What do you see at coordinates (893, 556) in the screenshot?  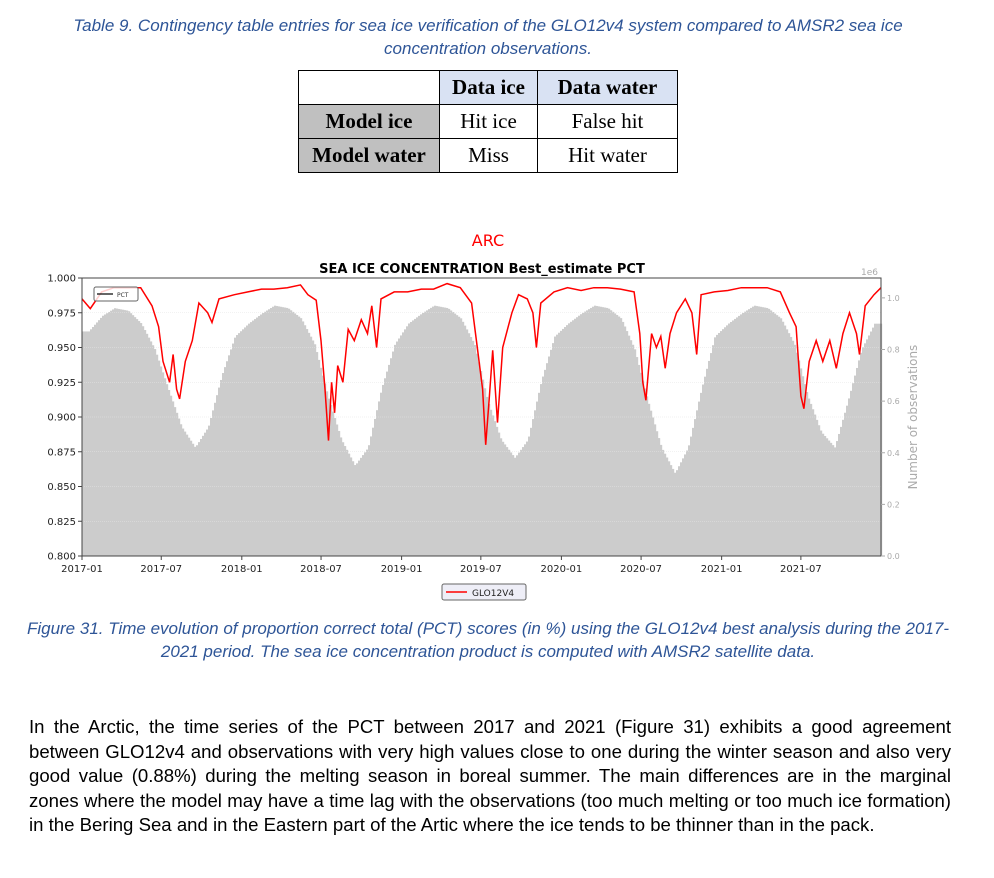 I see `y2-tick-label: 0.0` at bounding box center [893, 556].